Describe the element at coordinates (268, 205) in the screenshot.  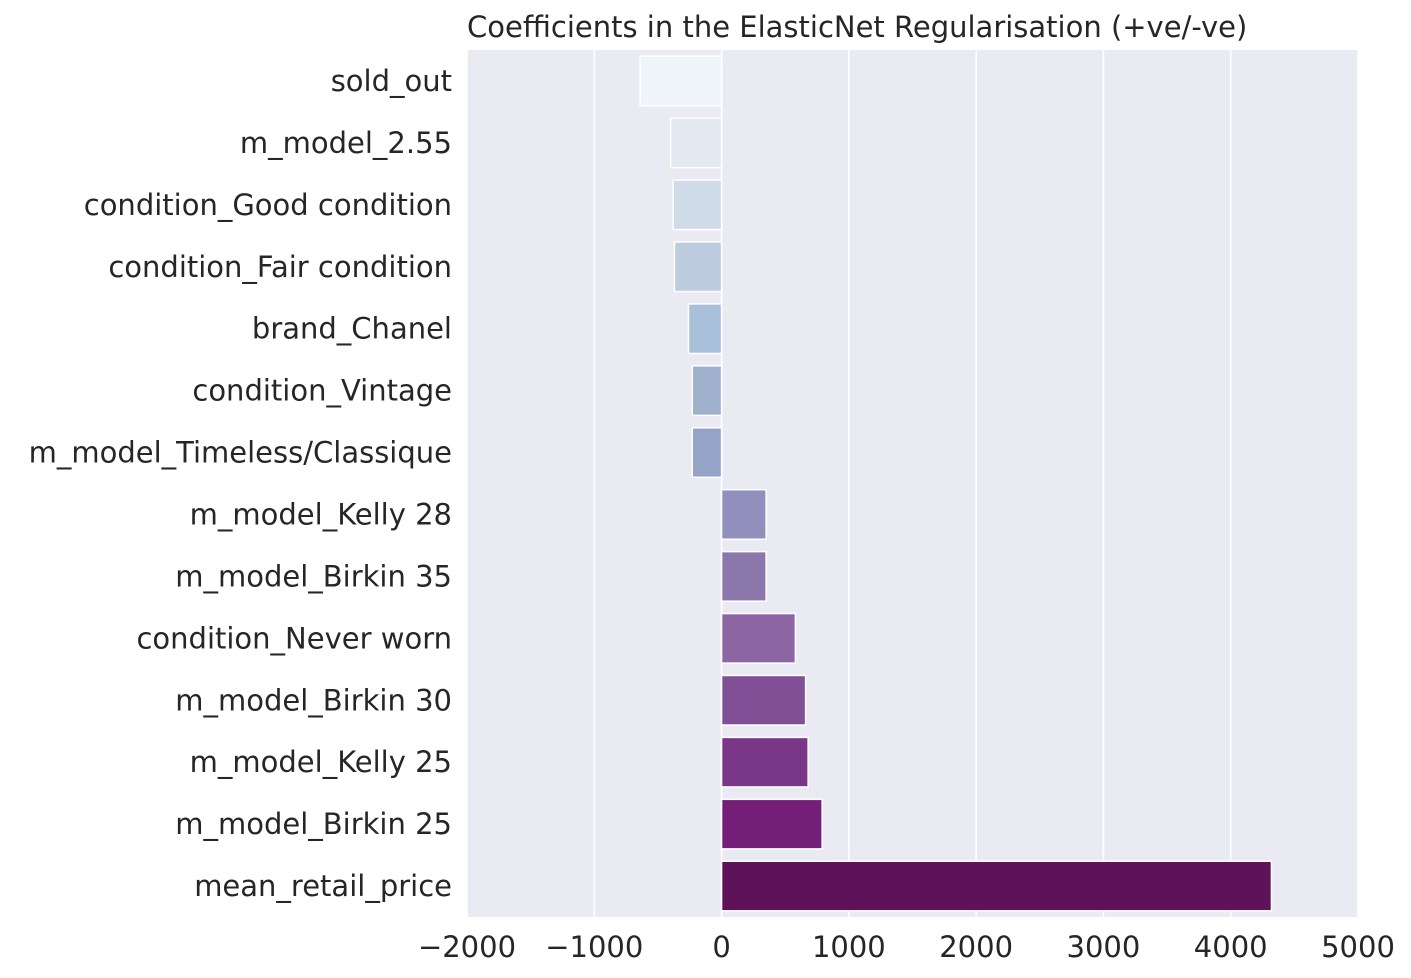
I see `y-tick-label: condition_Good condition` at that location.